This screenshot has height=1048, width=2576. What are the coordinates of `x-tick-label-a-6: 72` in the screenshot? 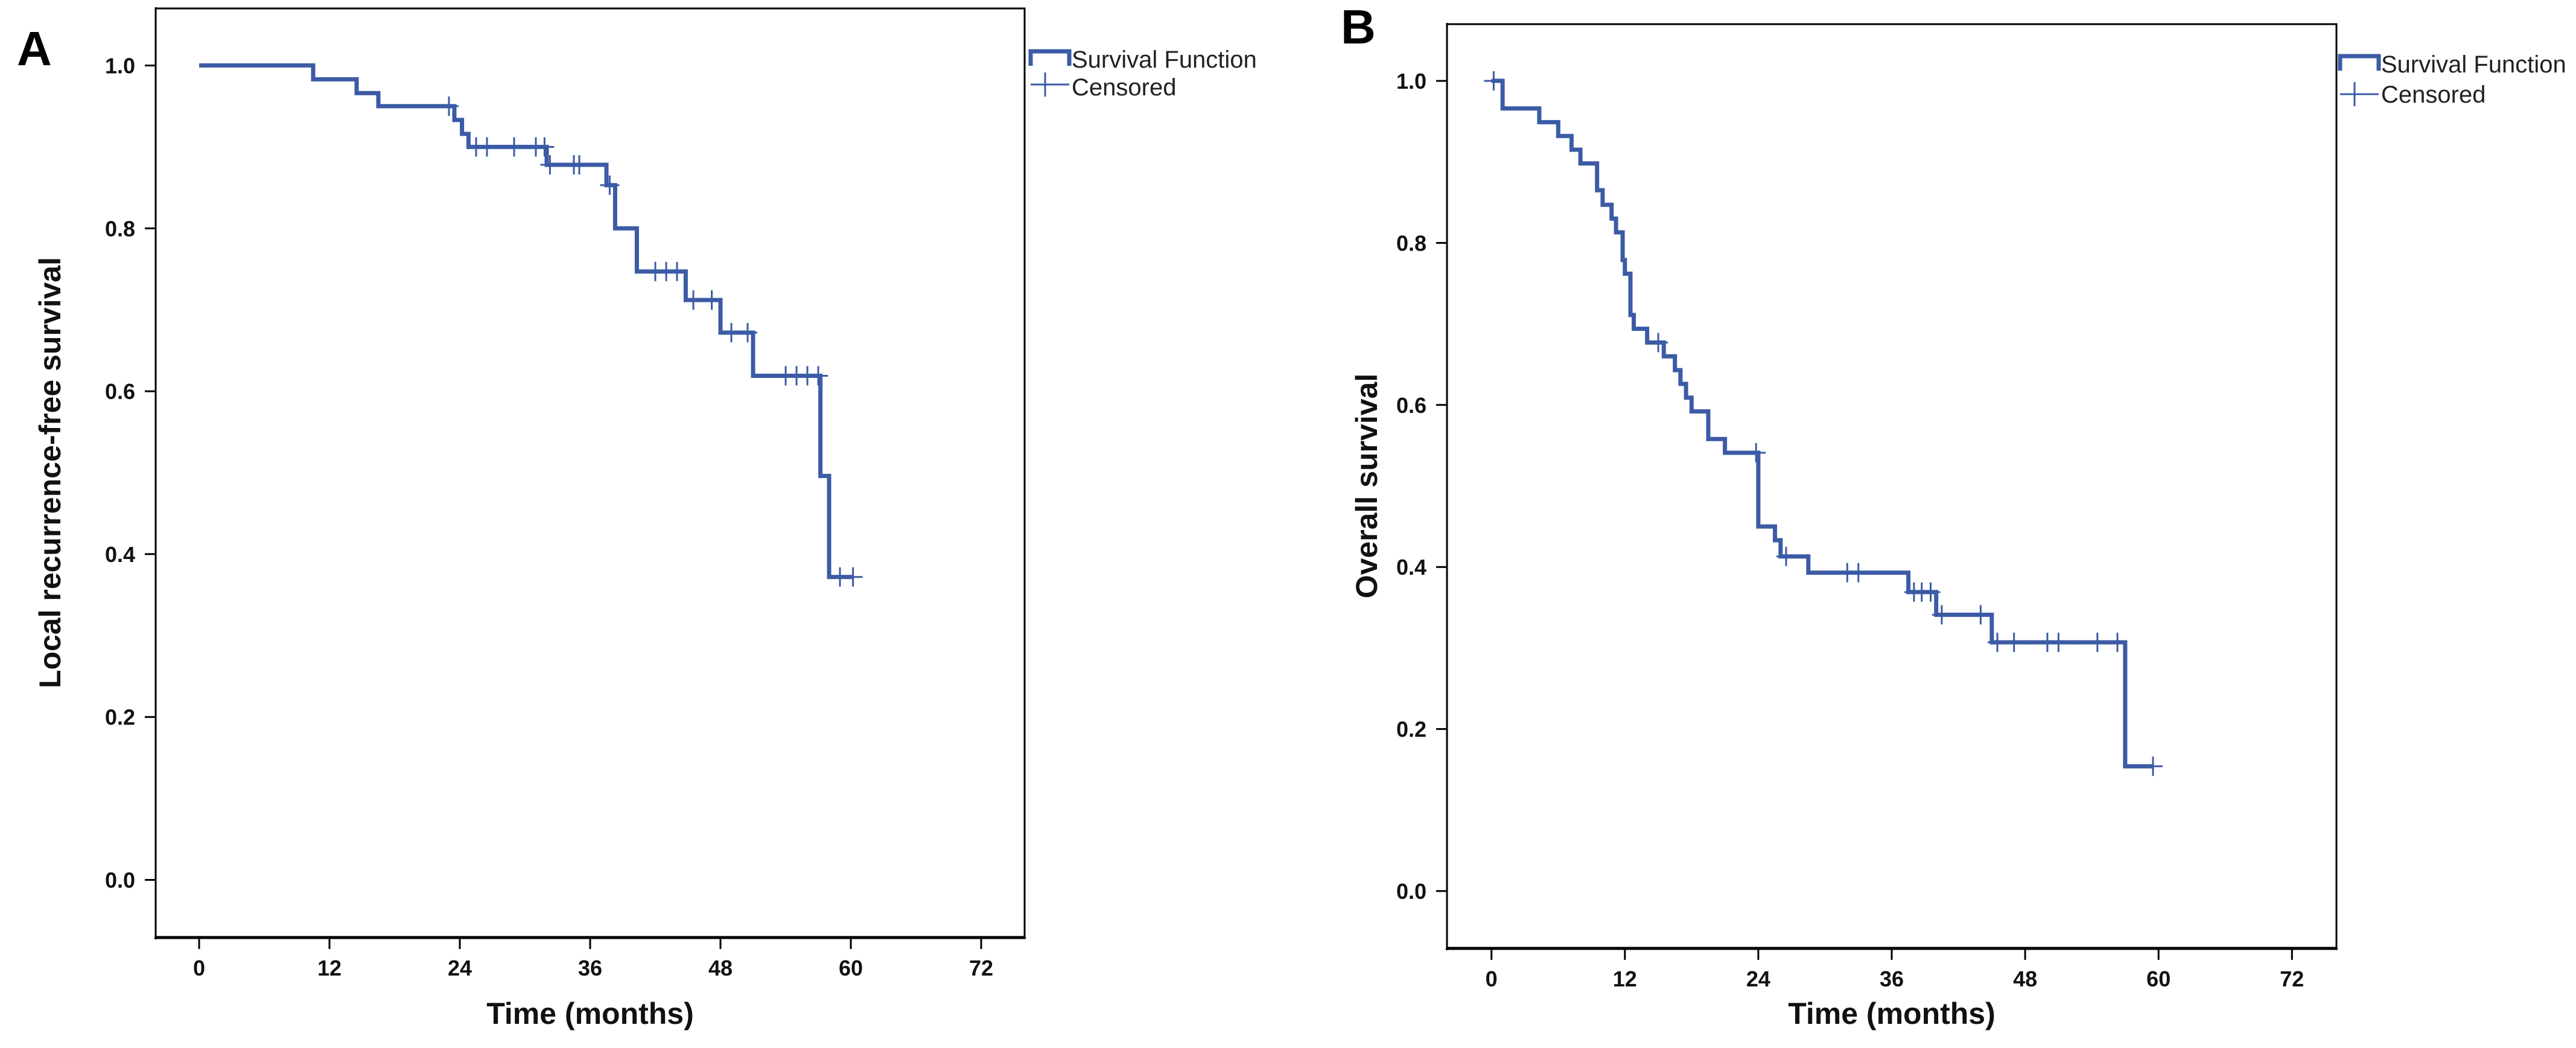 It's located at (981, 968).